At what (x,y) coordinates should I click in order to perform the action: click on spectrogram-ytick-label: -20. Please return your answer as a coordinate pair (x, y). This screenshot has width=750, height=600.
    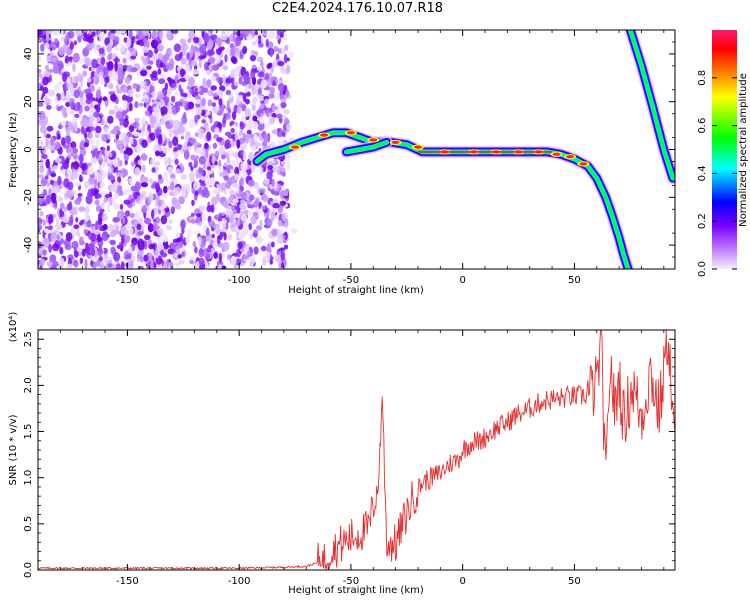
    Looking at the image, I should click on (28, 197).